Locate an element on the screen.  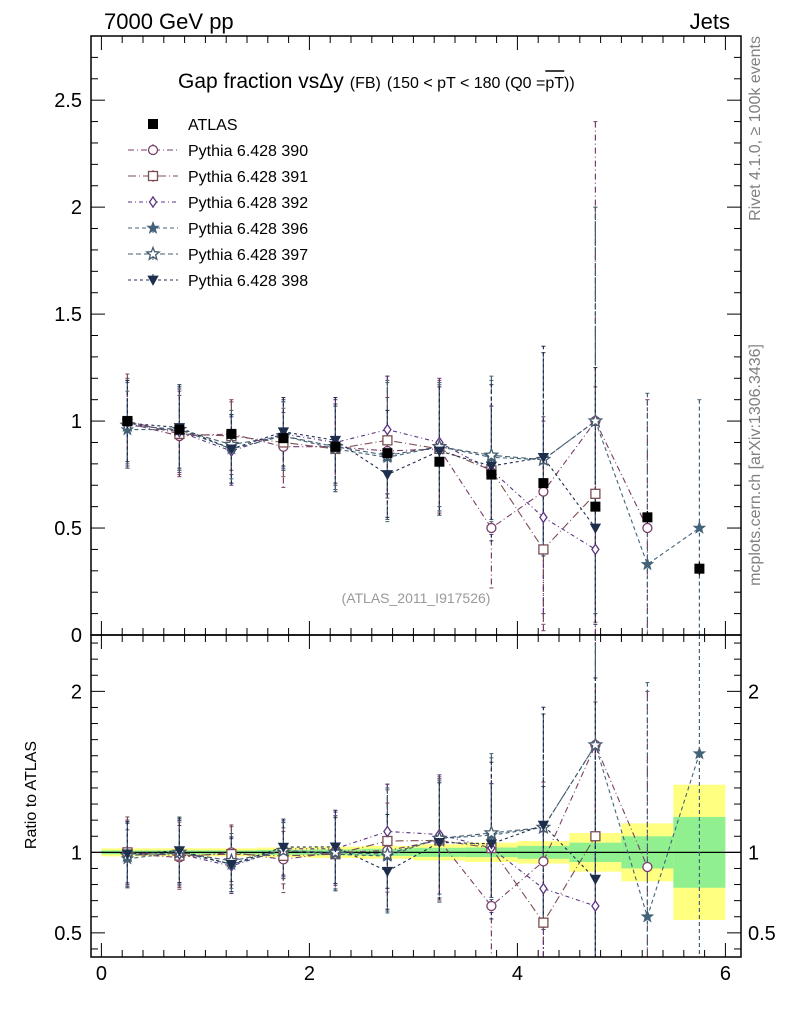
x-tick-label: 6 is located at coordinates (725, 974).